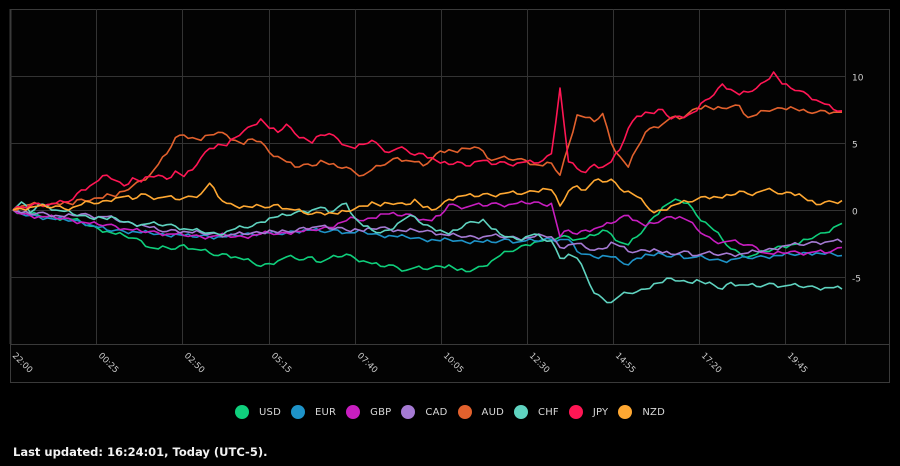 Image resolution: width=900 pixels, height=466 pixels. I want to click on legend-label: CAD, so click(436, 412).